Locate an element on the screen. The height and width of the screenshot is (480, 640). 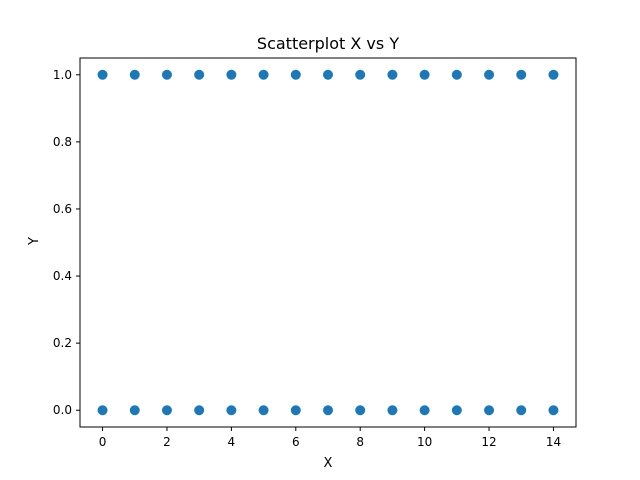
y-tick-label: 1.0 is located at coordinates (62, 75).